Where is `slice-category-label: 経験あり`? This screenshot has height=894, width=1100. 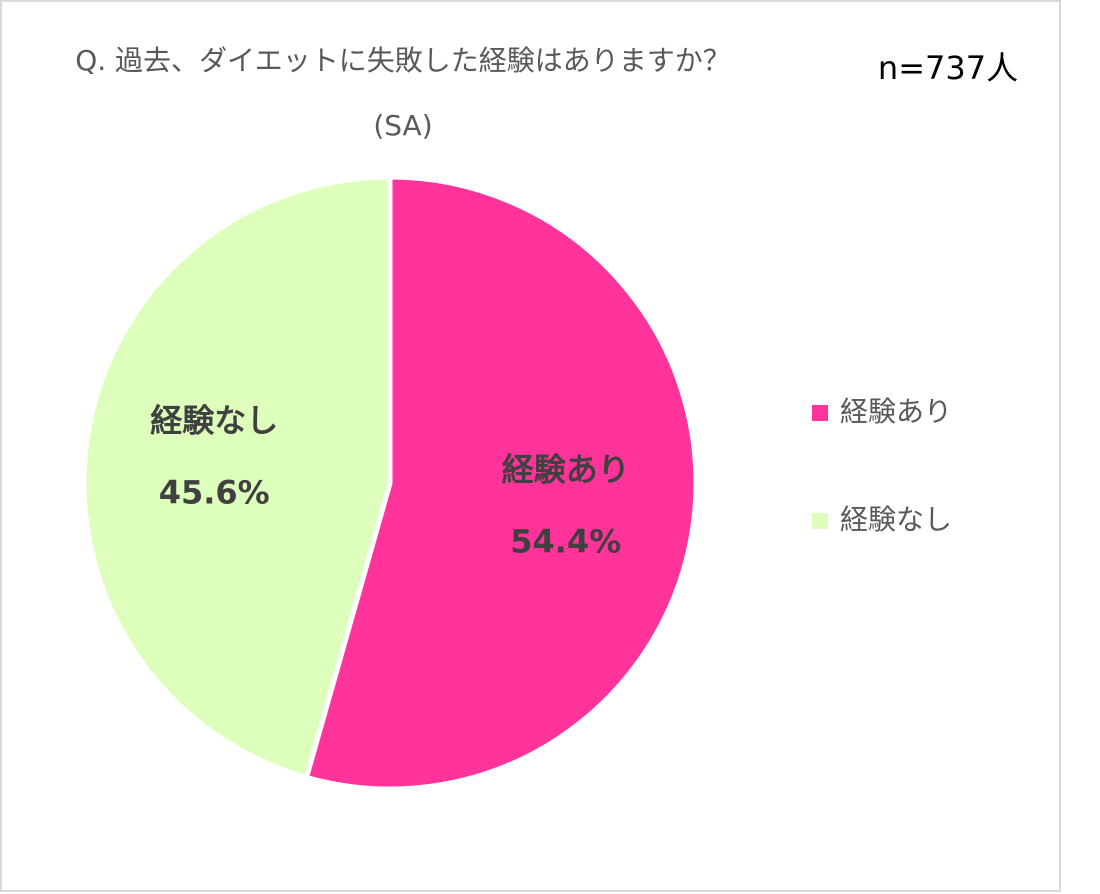 slice-category-label: 経験あり is located at coordinates (566, 469).